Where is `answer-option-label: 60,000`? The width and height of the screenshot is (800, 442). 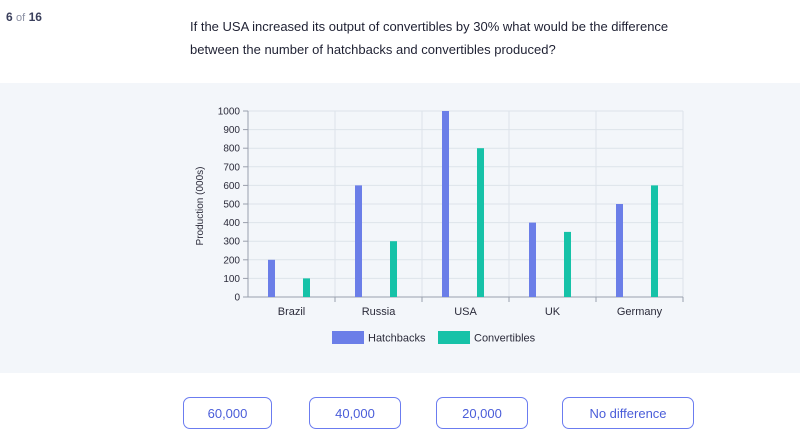
answer-option-label: 60,000 is located at coordinates (227, 413).